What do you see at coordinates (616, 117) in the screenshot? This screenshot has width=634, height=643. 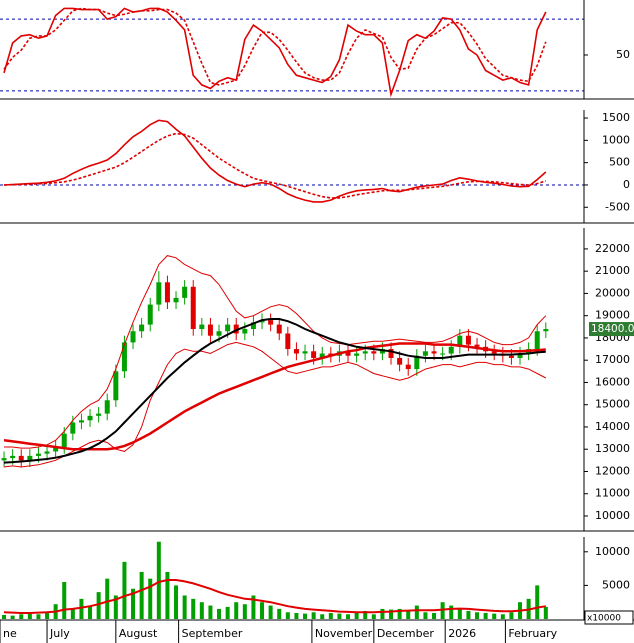 I see `y-tick-label: 1500` at bounding box center [616, 117].